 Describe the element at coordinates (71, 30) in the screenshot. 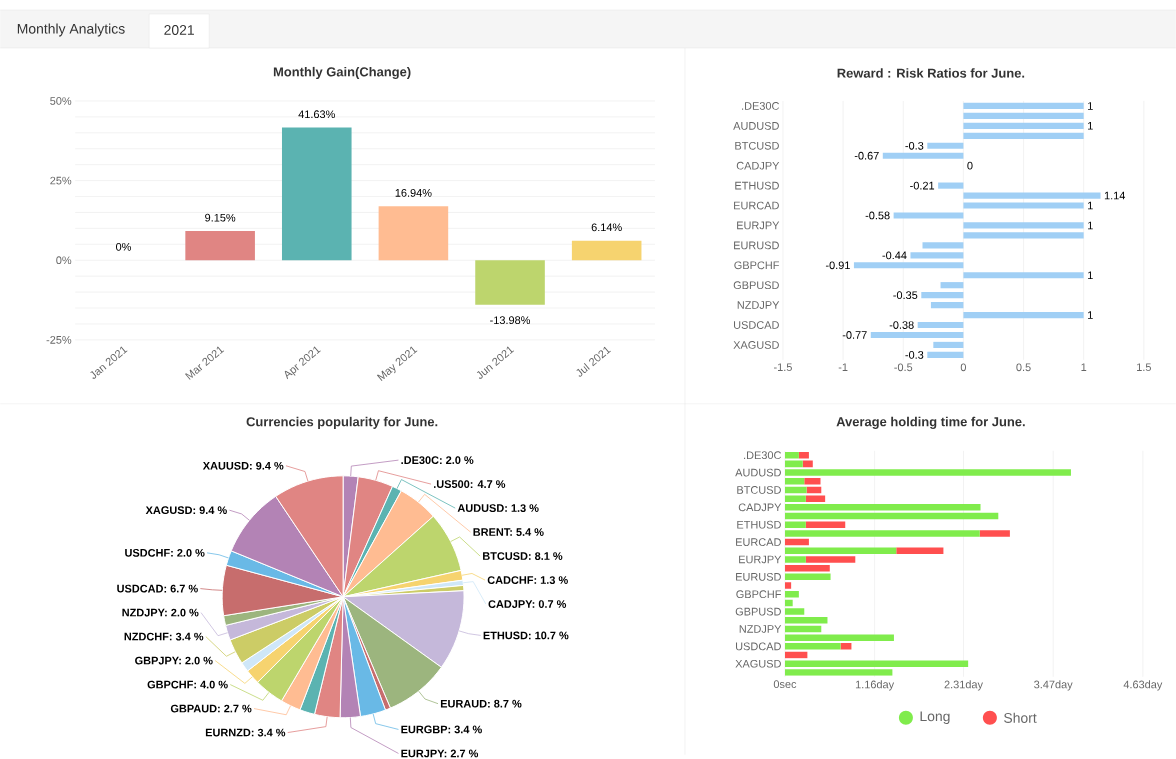

I see `text: Monthly Analytics` at that location.